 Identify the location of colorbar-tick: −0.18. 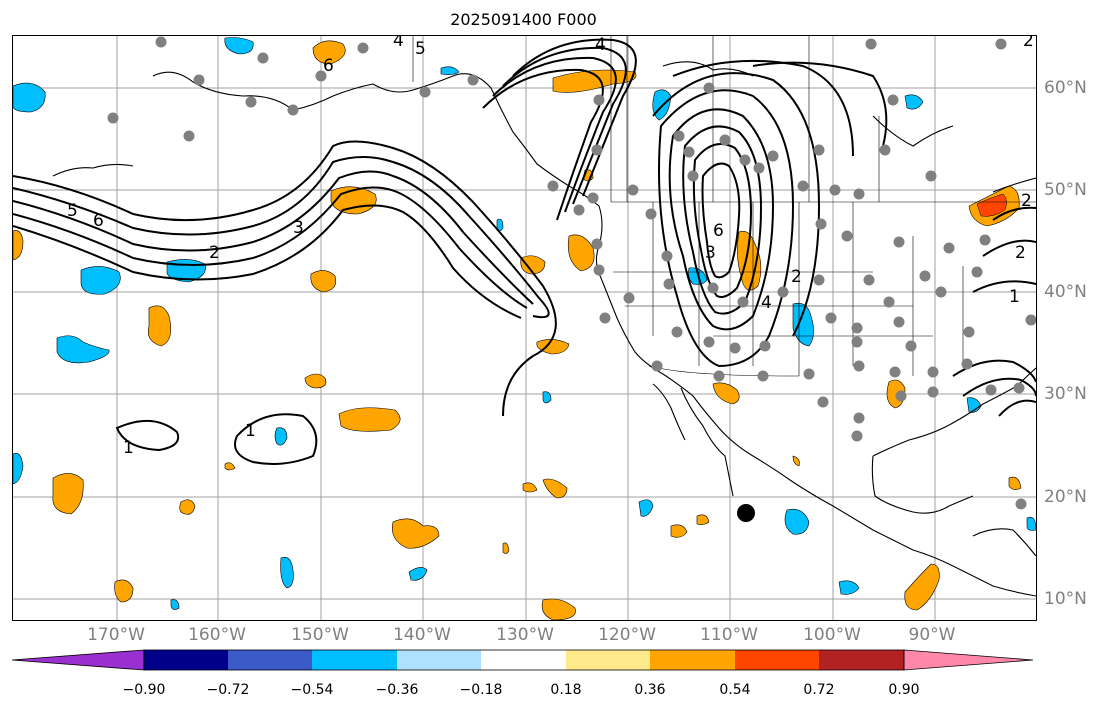
(481, 690).